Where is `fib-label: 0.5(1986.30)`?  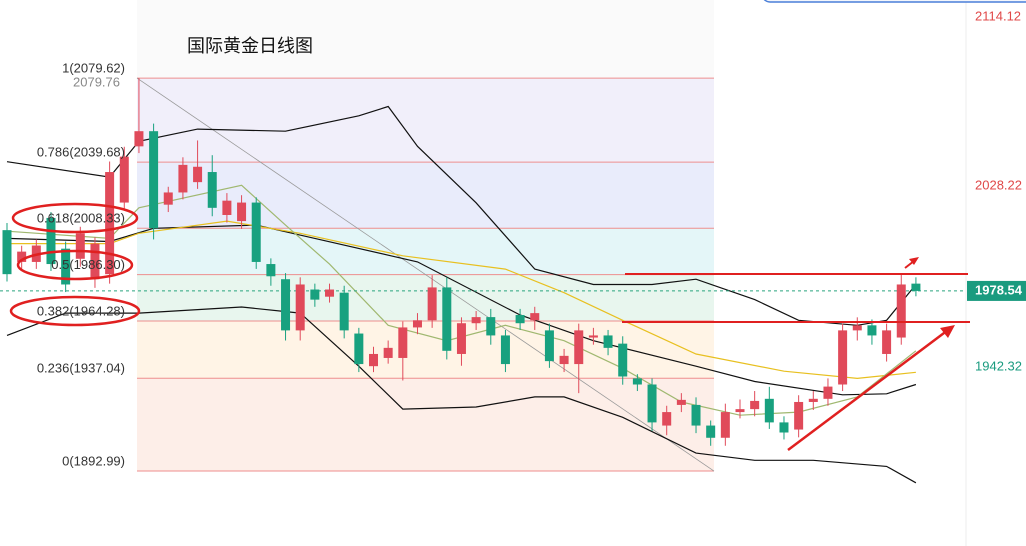
fib-label: 0.5(1986.30) is located at coordinates (88, 264).